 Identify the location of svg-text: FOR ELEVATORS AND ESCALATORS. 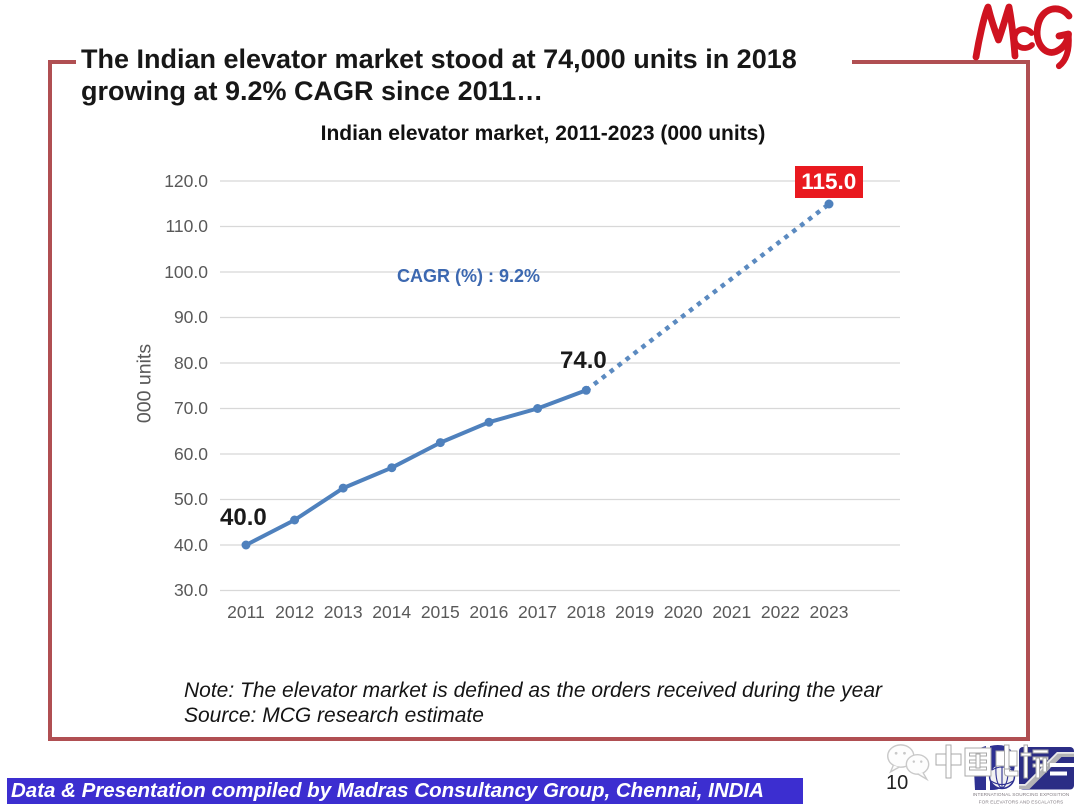
(1021, 802).